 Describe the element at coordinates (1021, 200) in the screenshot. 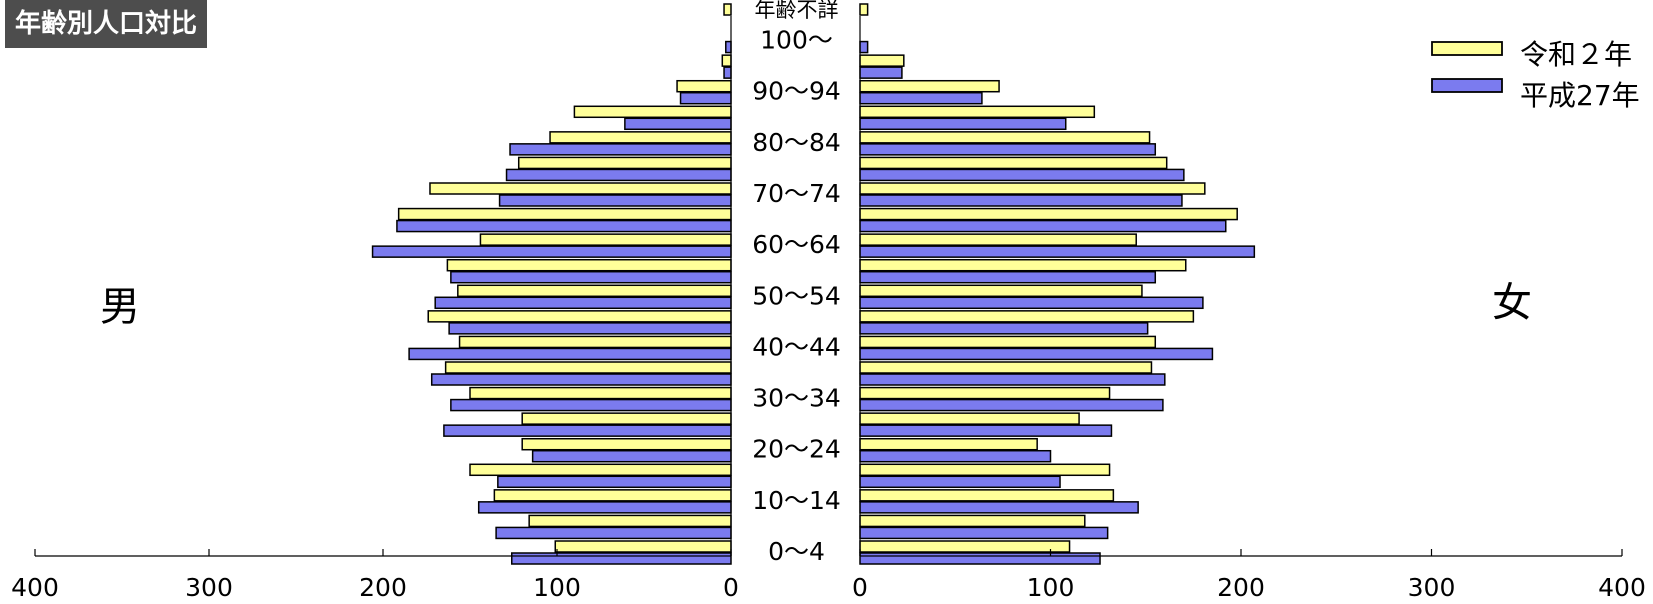

I see `bar-female-h27-70～74` at that location.